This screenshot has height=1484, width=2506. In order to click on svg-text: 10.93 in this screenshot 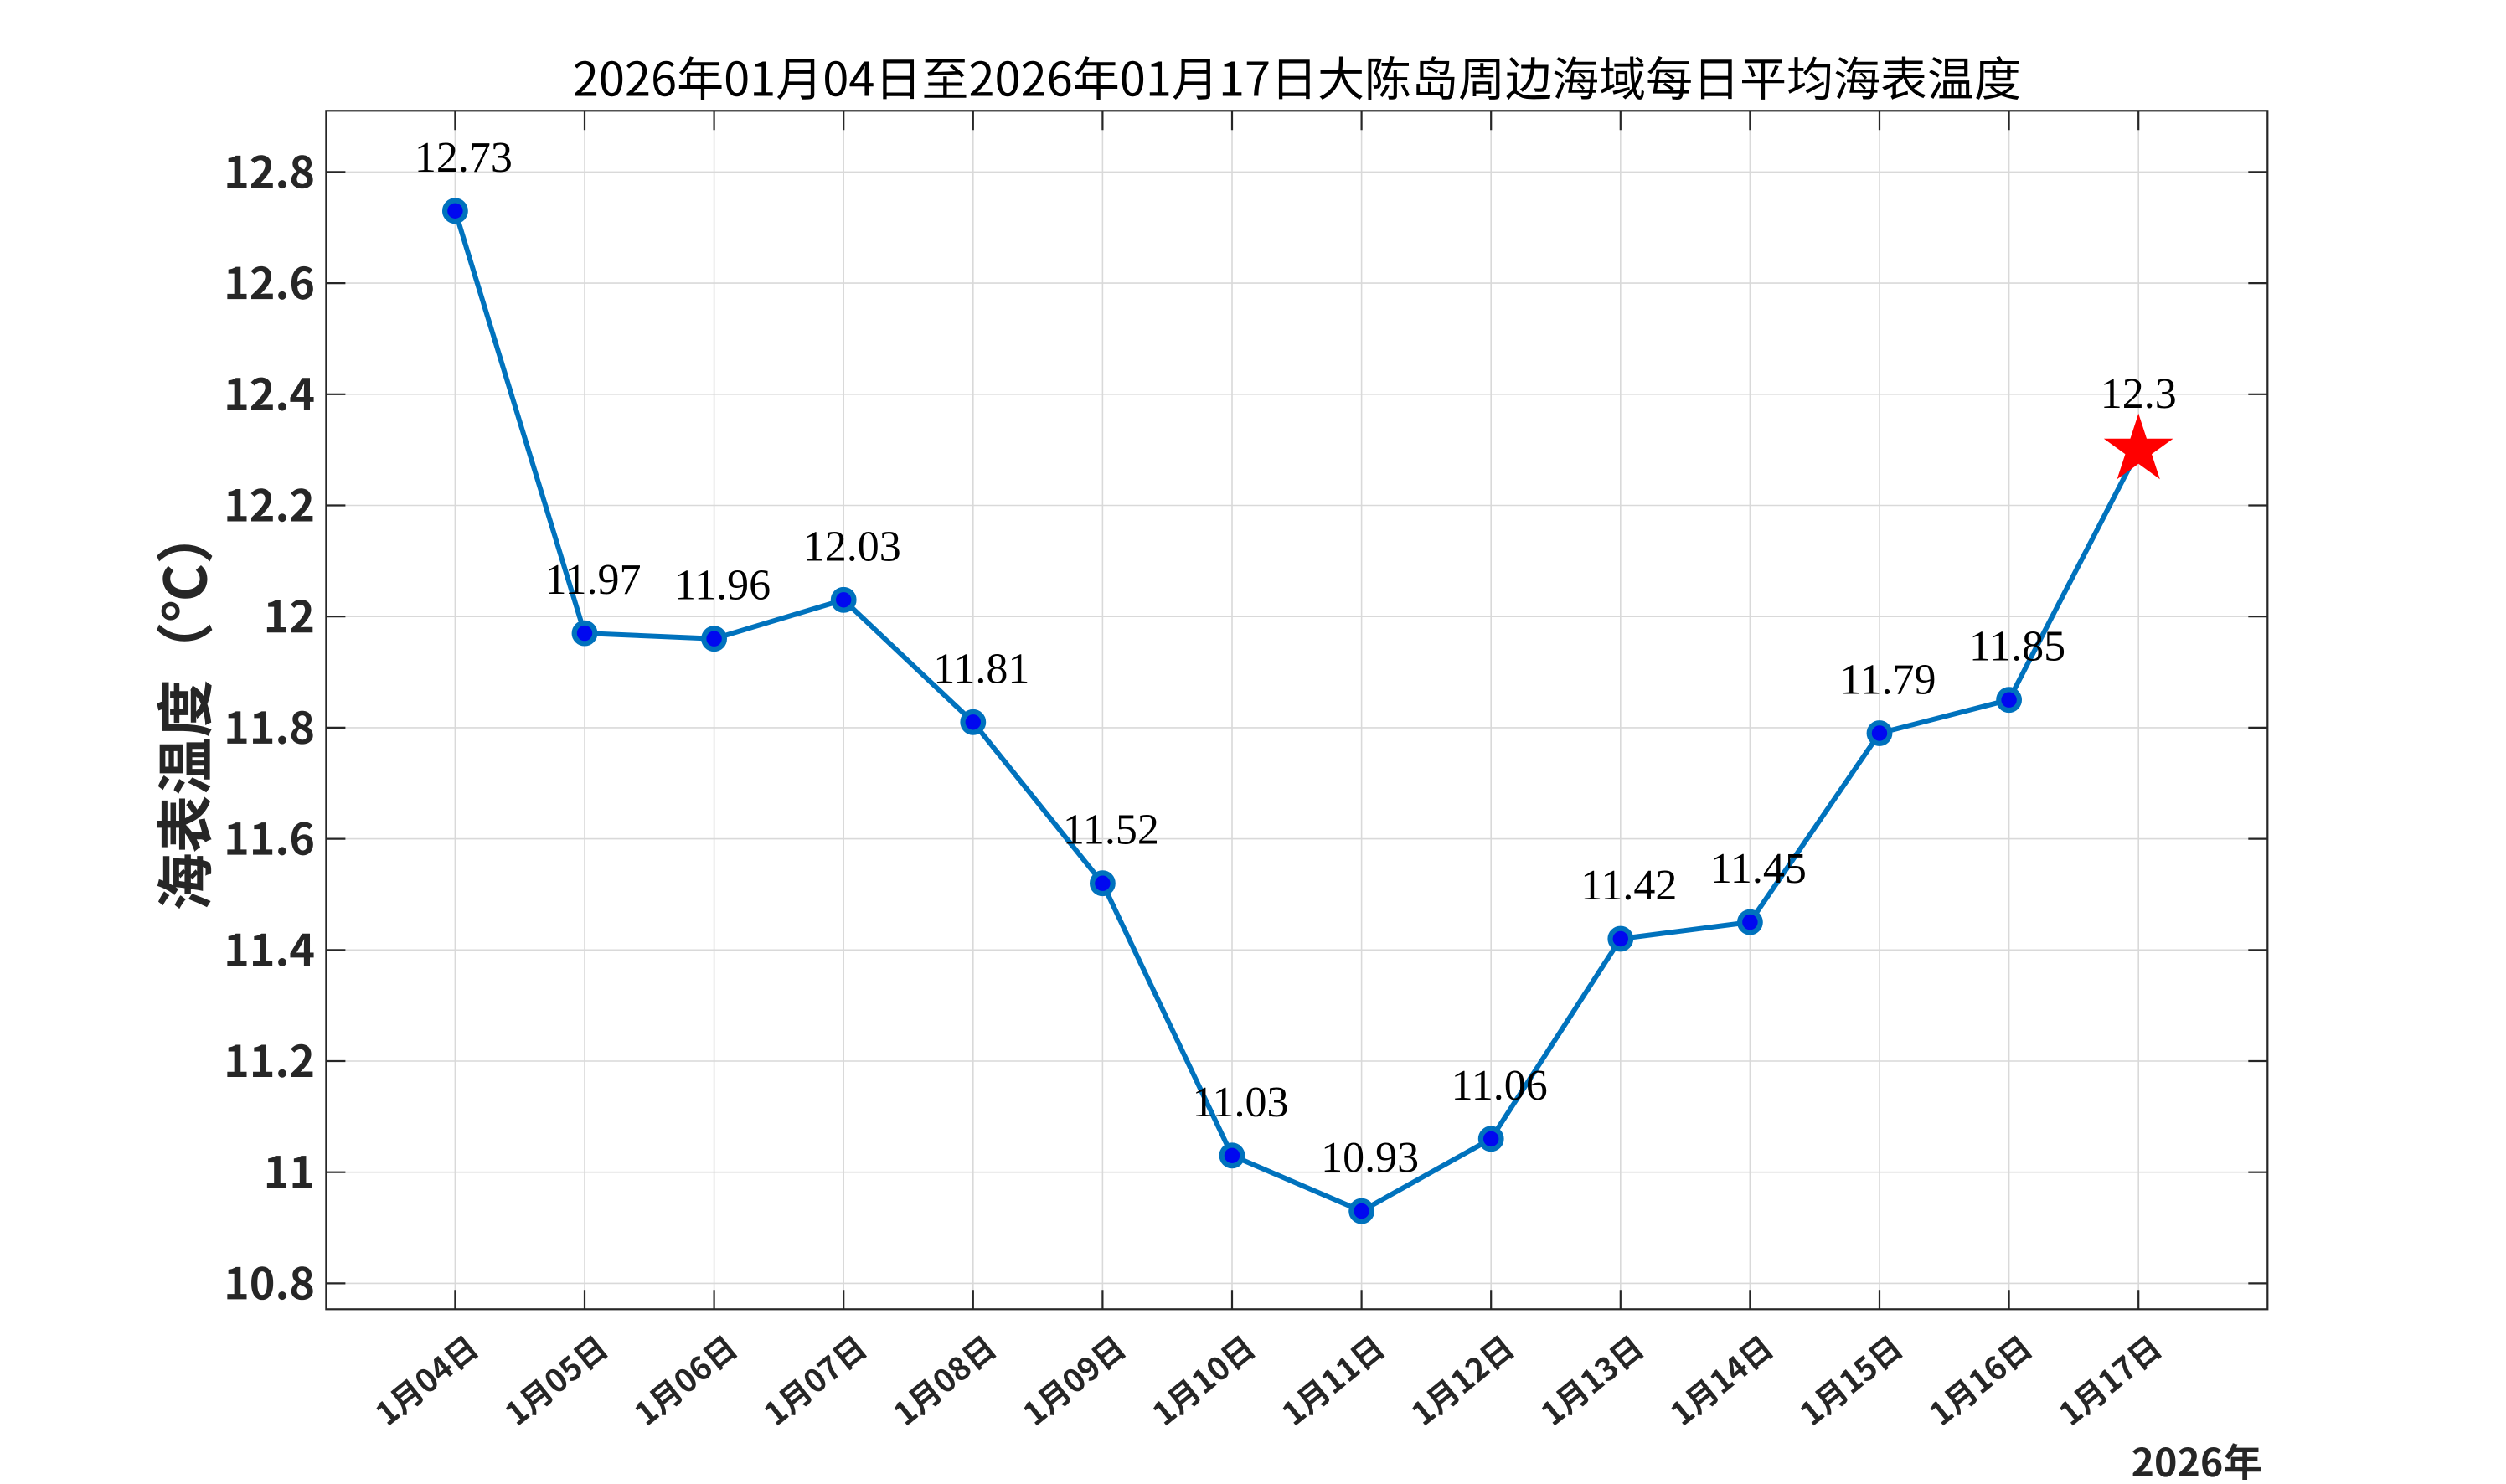, I will do `click(1370, 1158)`.